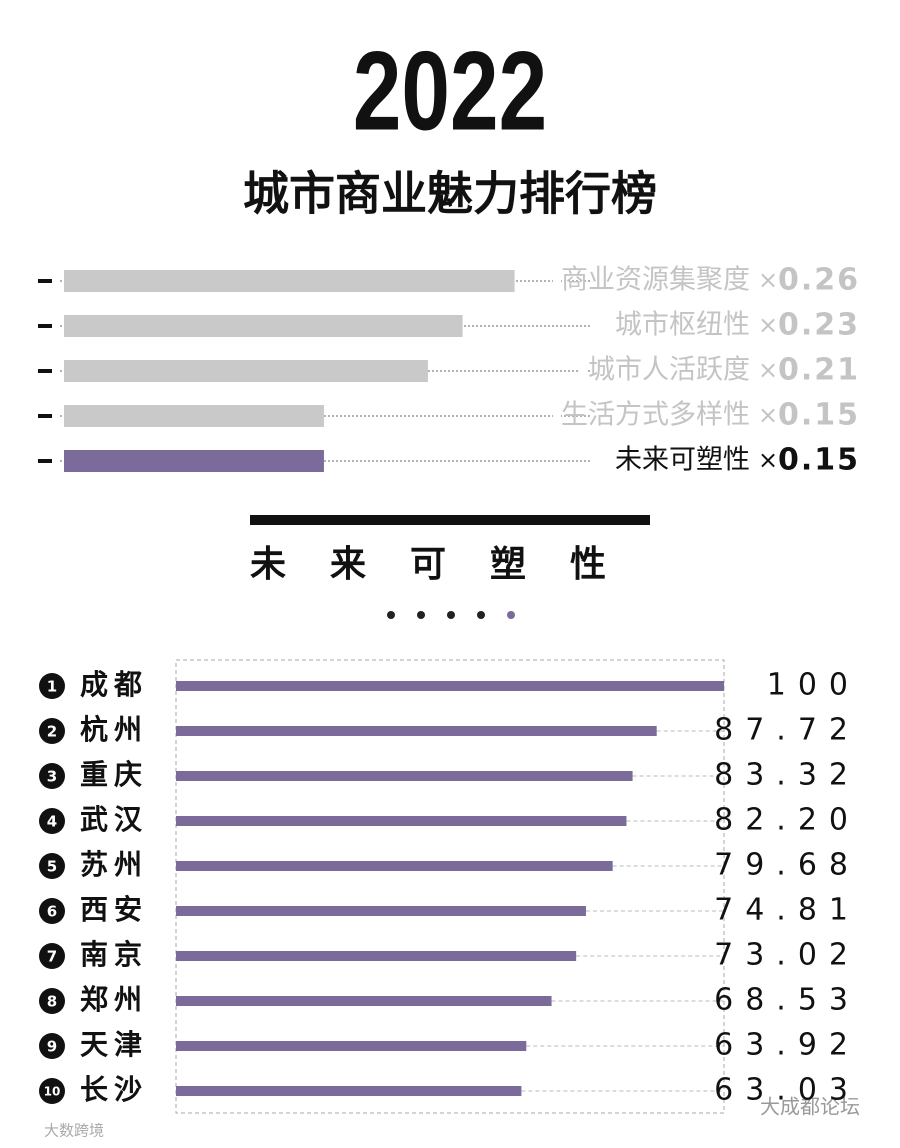 This screenshot has height=1148, width=900. Describe the element at coordinates (450, 564) in the screenshot. I see `section-title: 未来可塑性` at that location.